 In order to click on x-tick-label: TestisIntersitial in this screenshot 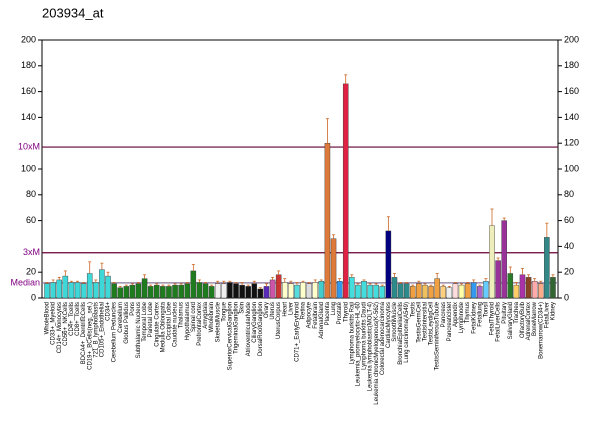, I will do `click(426, 321)`.